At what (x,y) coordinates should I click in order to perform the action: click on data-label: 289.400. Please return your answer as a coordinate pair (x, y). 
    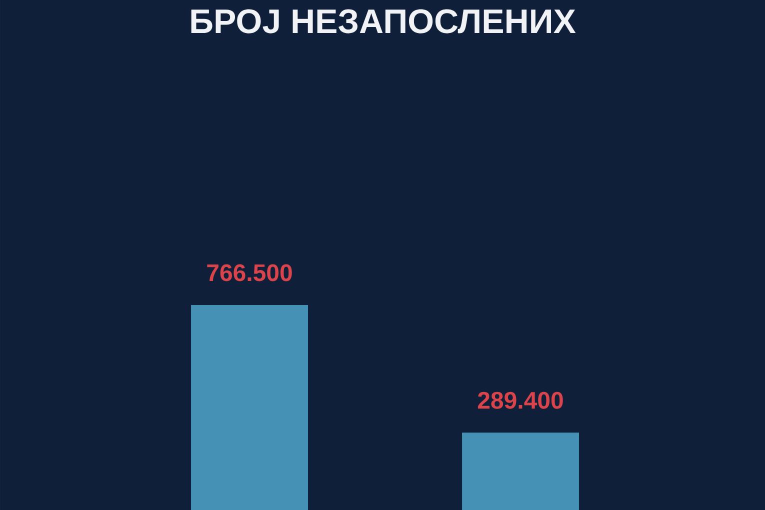
    Looking at the image, I should click on (520, 400).